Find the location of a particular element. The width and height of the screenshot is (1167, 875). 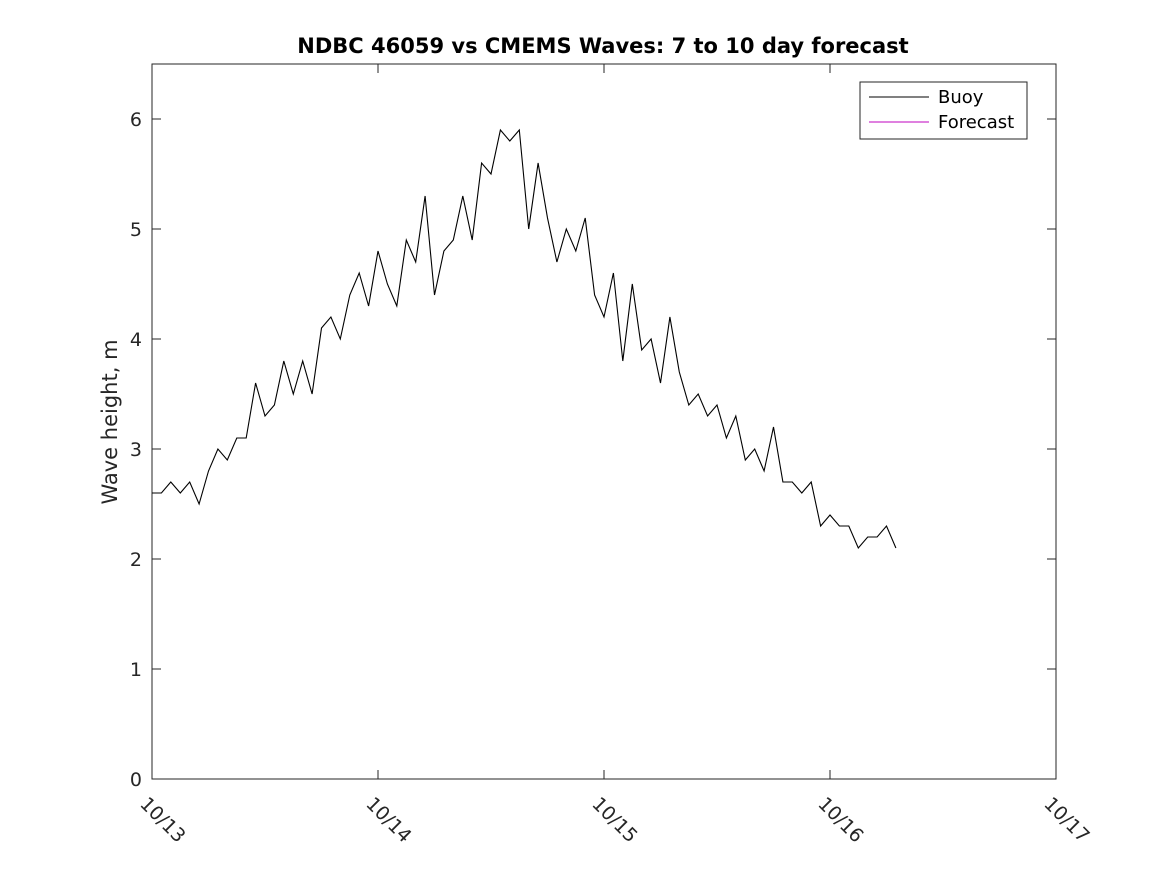

legend: Buoy Forecast is located at coordinates (943, 110).